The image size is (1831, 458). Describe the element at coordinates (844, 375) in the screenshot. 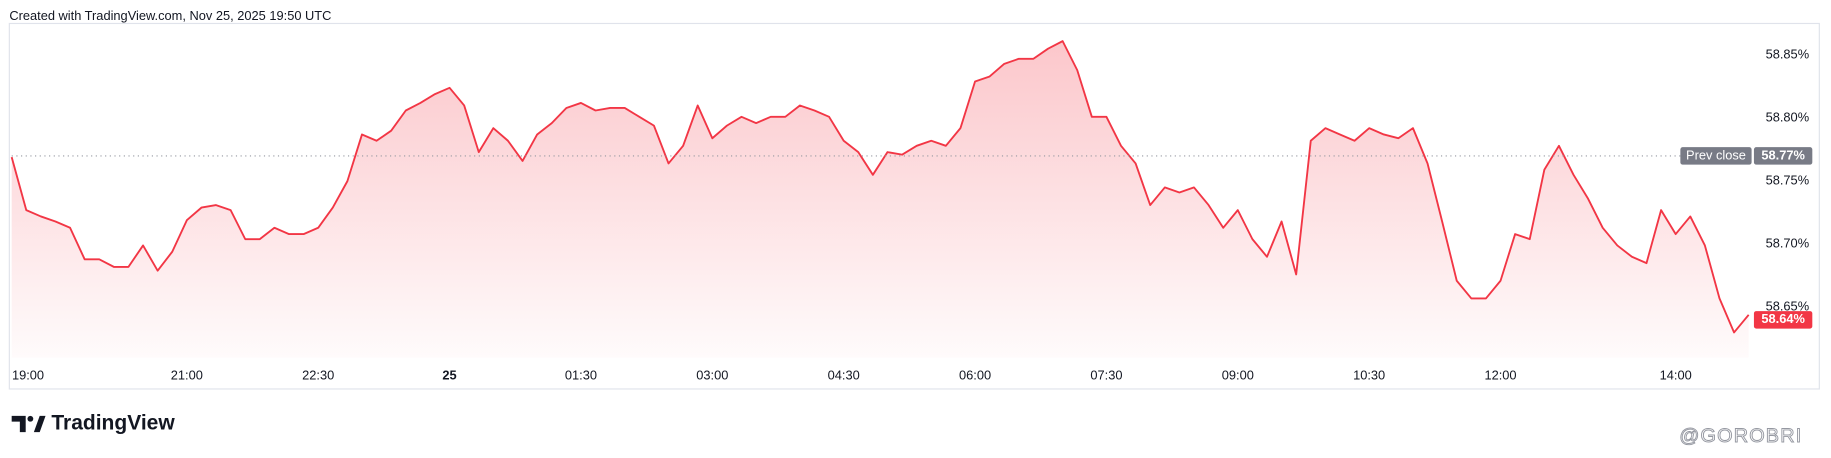

I see `x-tick-label: 04:30` at that location.